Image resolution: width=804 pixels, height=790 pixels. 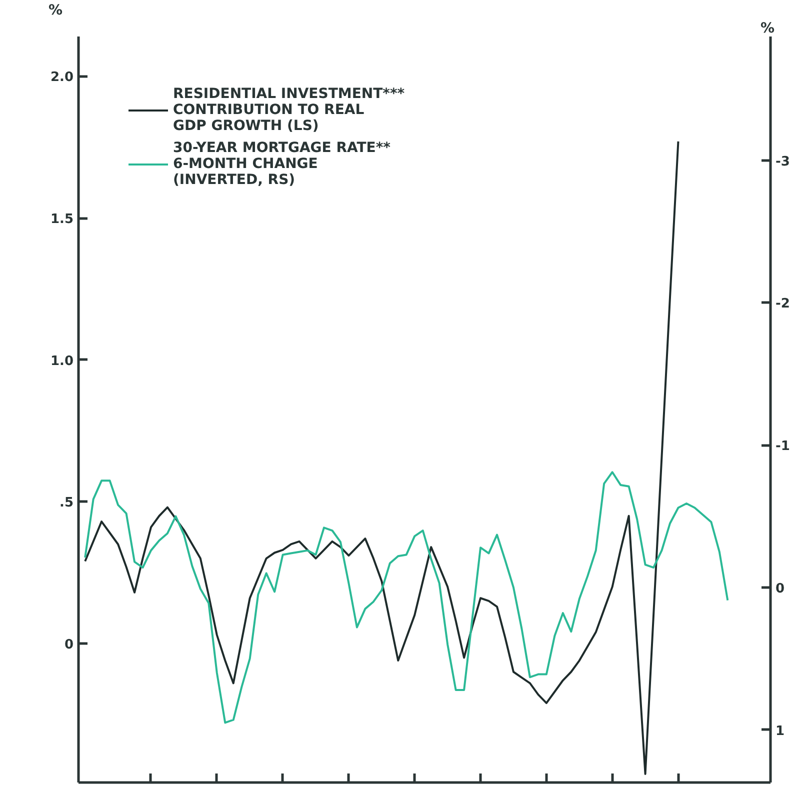 What do you see at coordinates (55, 10) in the screenshot?
I see `y-axis-title: %` at bounding box center [55, 10].